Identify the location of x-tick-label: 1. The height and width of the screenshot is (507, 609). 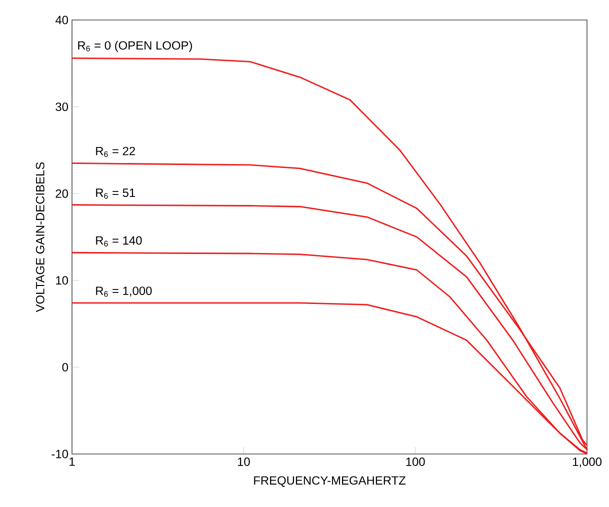
(72, 462).